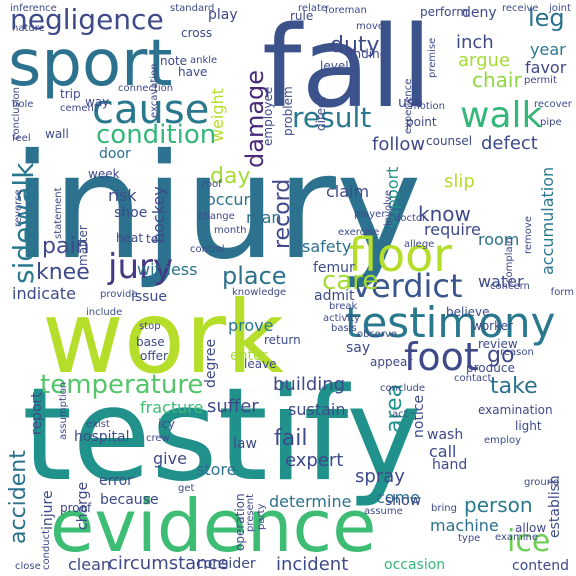  What do you see at coordinates (377, 334) in the screenshot?
I see `word-observe: observe` at bounding box center [377, 334].